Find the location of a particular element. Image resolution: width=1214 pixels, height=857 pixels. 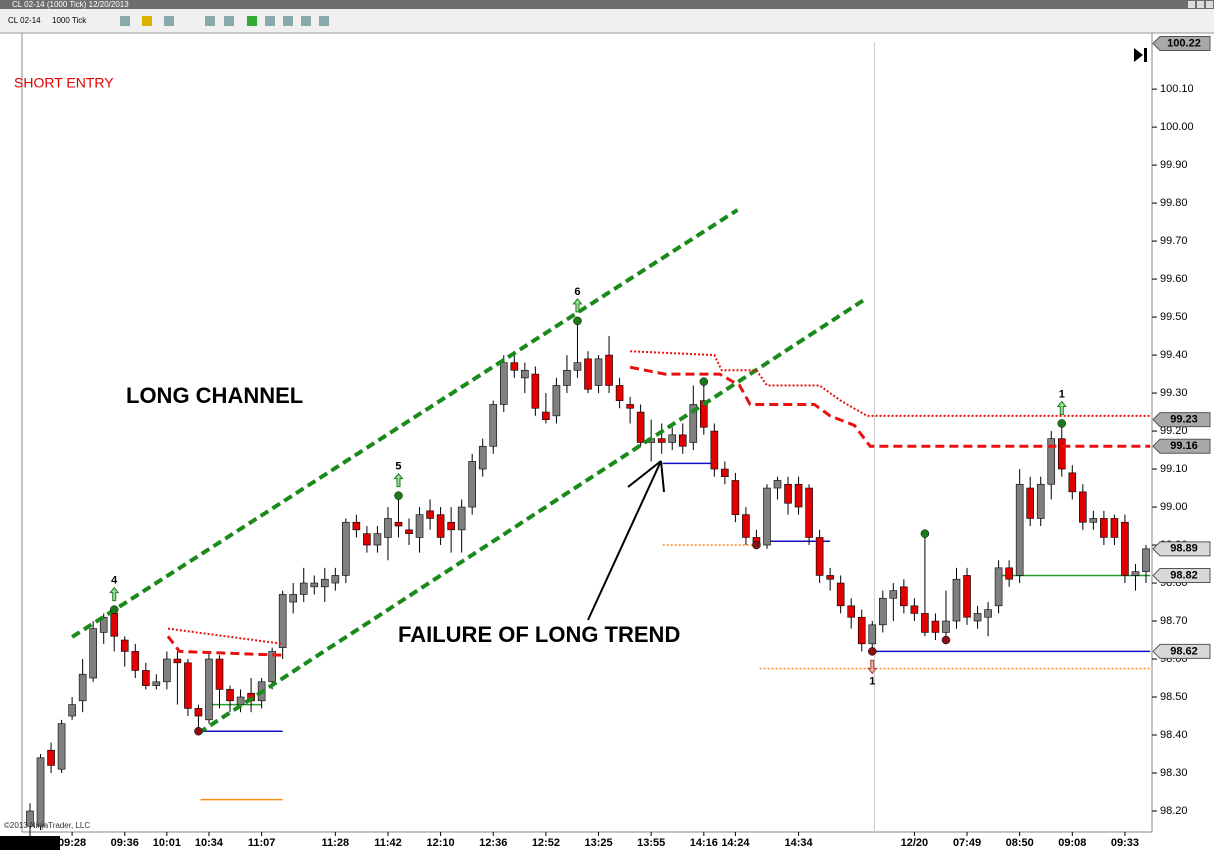

y-tick-label: 99.00 is located at coordinates (1174, 507).